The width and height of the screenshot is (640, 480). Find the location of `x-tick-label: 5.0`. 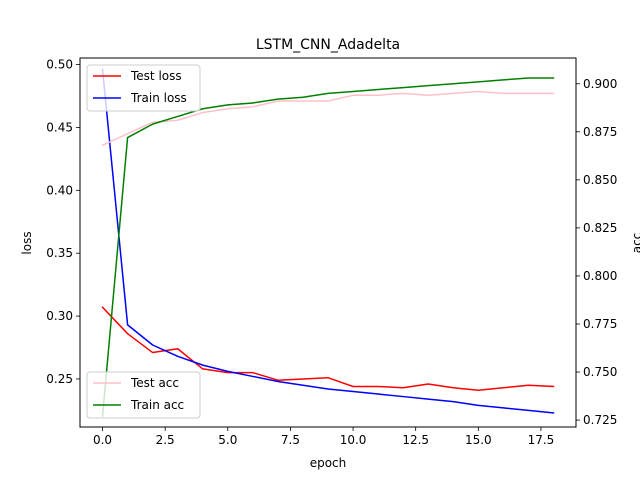

x-tick-label: 5.0 is located at coordinates (227, 440).